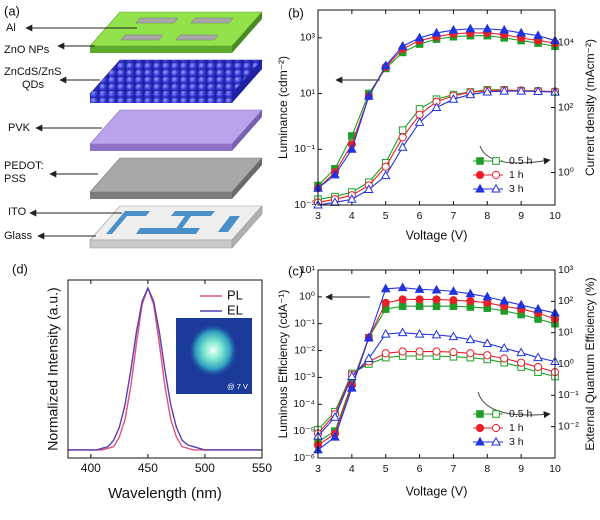 The width and height of the screenshot is (600, 520). Describe the element at coordinates (20, 268) in the screenshot. I see `panel-label: (d)` at that location.